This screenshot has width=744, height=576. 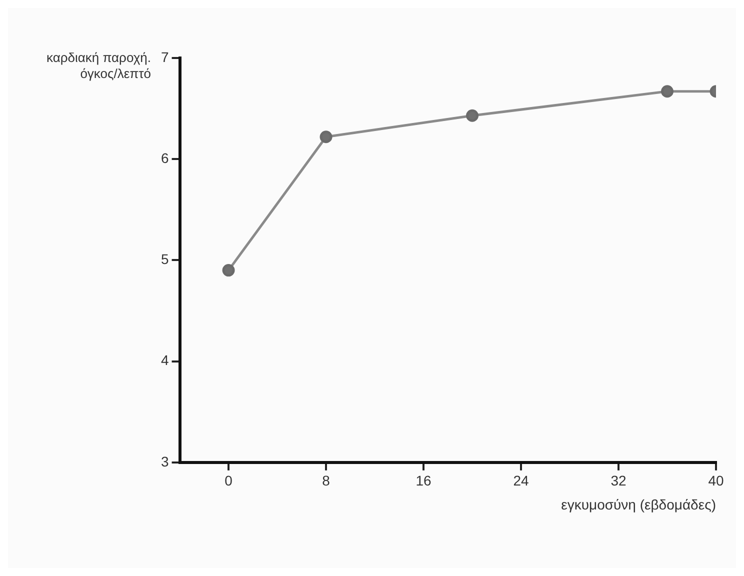 I want to click on x-tick-label: 24, so click(x=521, y=480).